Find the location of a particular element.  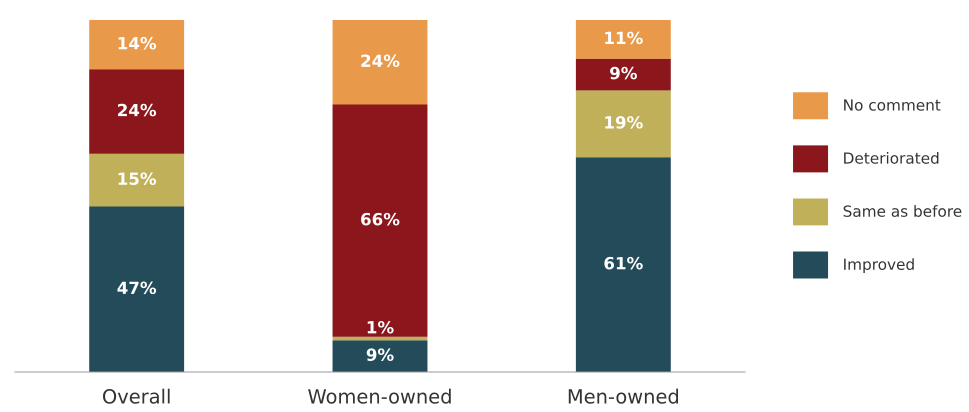

data-label: 1% is located at coordinates (381, 327).